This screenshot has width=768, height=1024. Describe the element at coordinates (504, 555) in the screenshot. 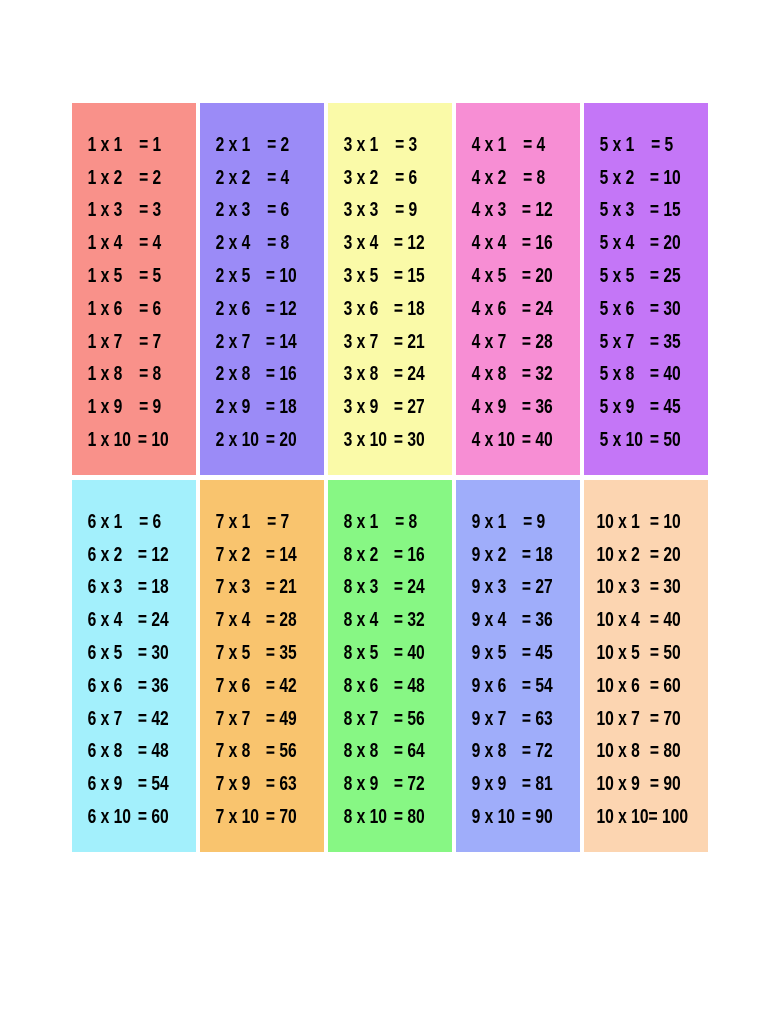

I see `table-row: 9 x 2 = 18` at that location.